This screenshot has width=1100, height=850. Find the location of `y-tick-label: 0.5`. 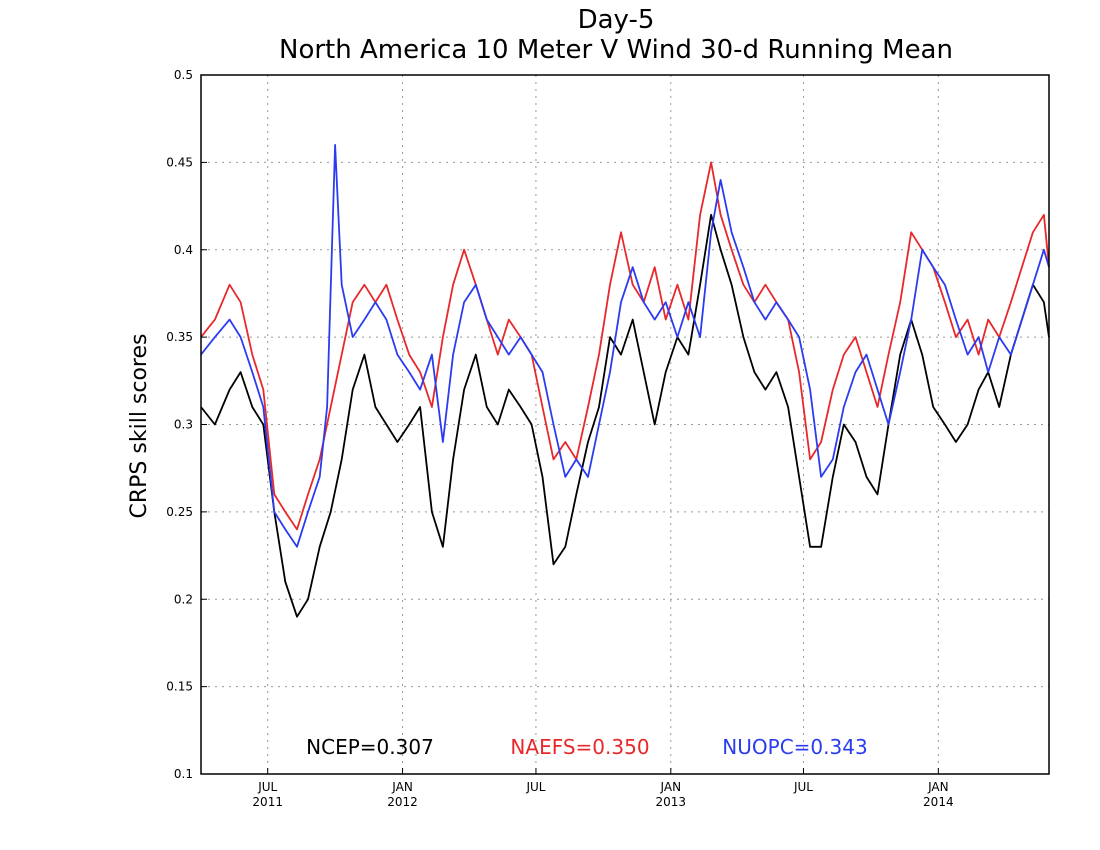

y-tick-label: 0.5 is located at coordinates (183, 75).